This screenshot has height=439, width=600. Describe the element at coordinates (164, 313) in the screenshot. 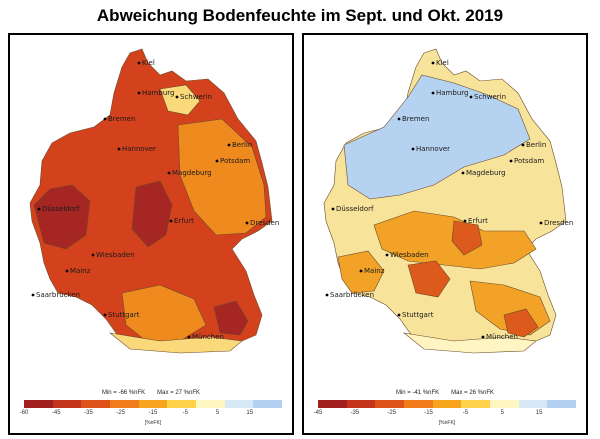

I see `region-south-sept` at that location.